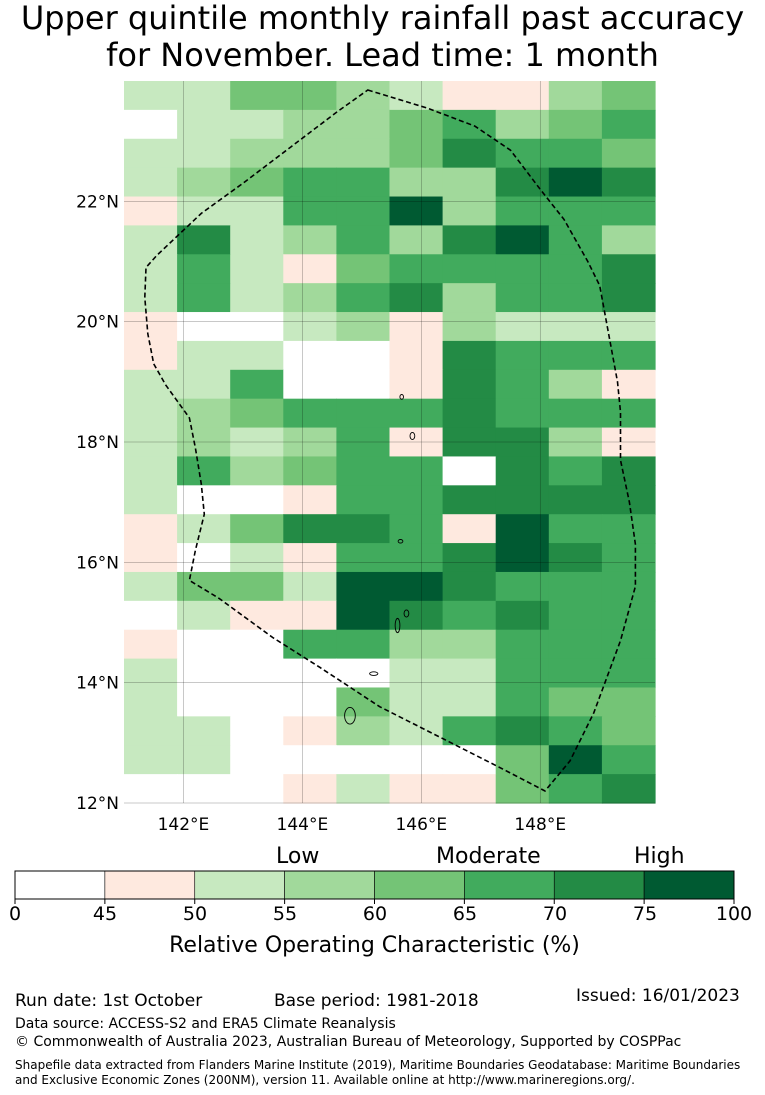 The image size is (765, 1095). I want to click on latitude-tick-label: 12°N, so click(97, 804).